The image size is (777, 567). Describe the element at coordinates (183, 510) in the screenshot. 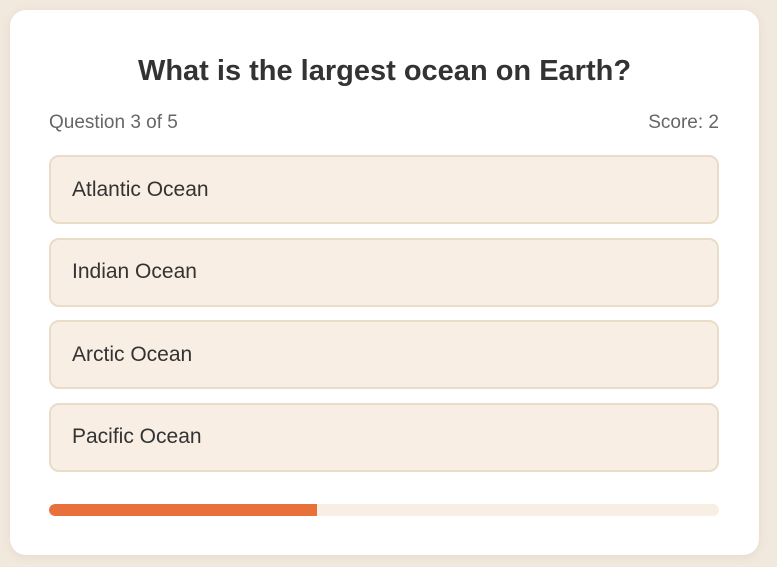

I see `progress-bar-fill` at that location.